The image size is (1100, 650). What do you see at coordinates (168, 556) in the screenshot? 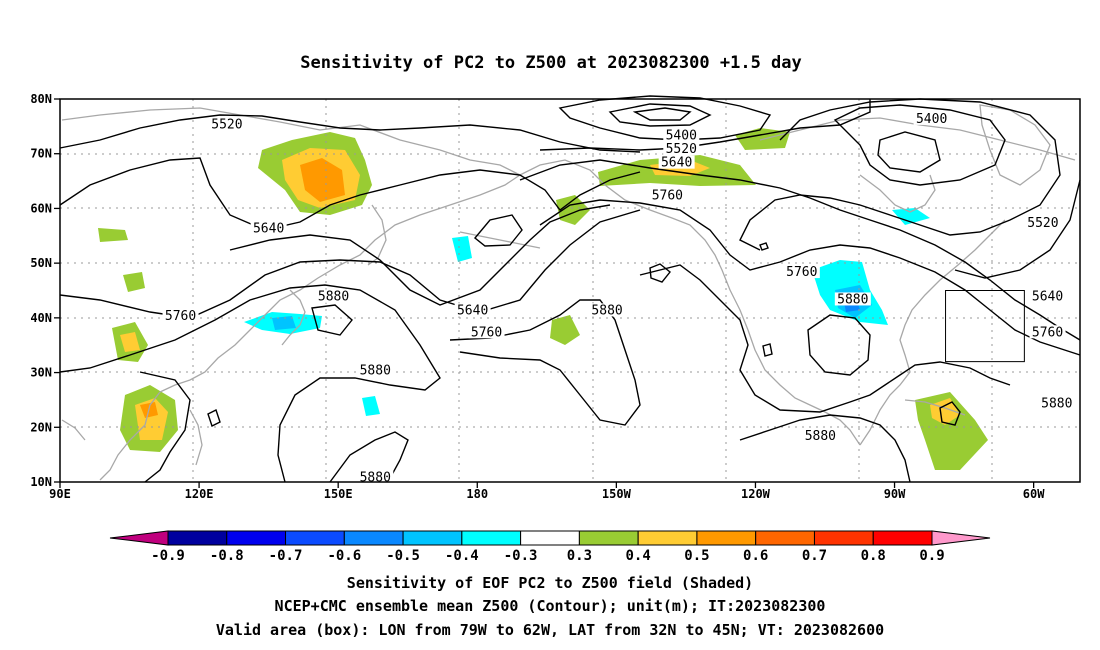
I see `colorbar-label: -0.9` at bounding box center [168, 556].